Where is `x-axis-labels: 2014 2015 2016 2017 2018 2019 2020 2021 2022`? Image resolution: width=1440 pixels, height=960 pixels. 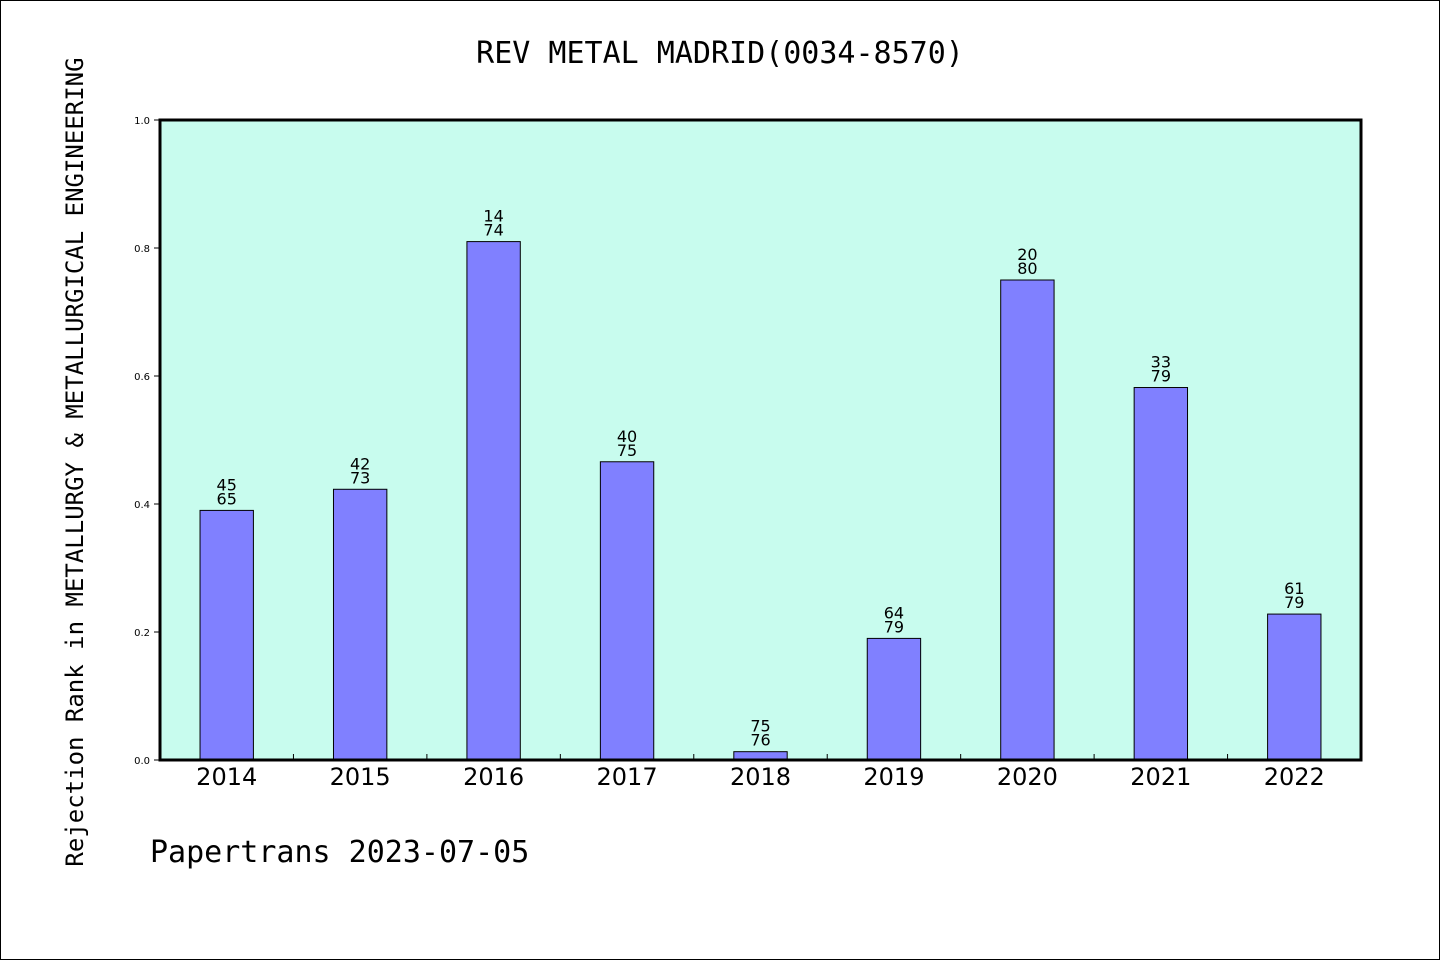 x-axis-labels: 2014 2015 2016 2017 2018 2019 2020 2021 2022 is located at coordinates (760, 772).